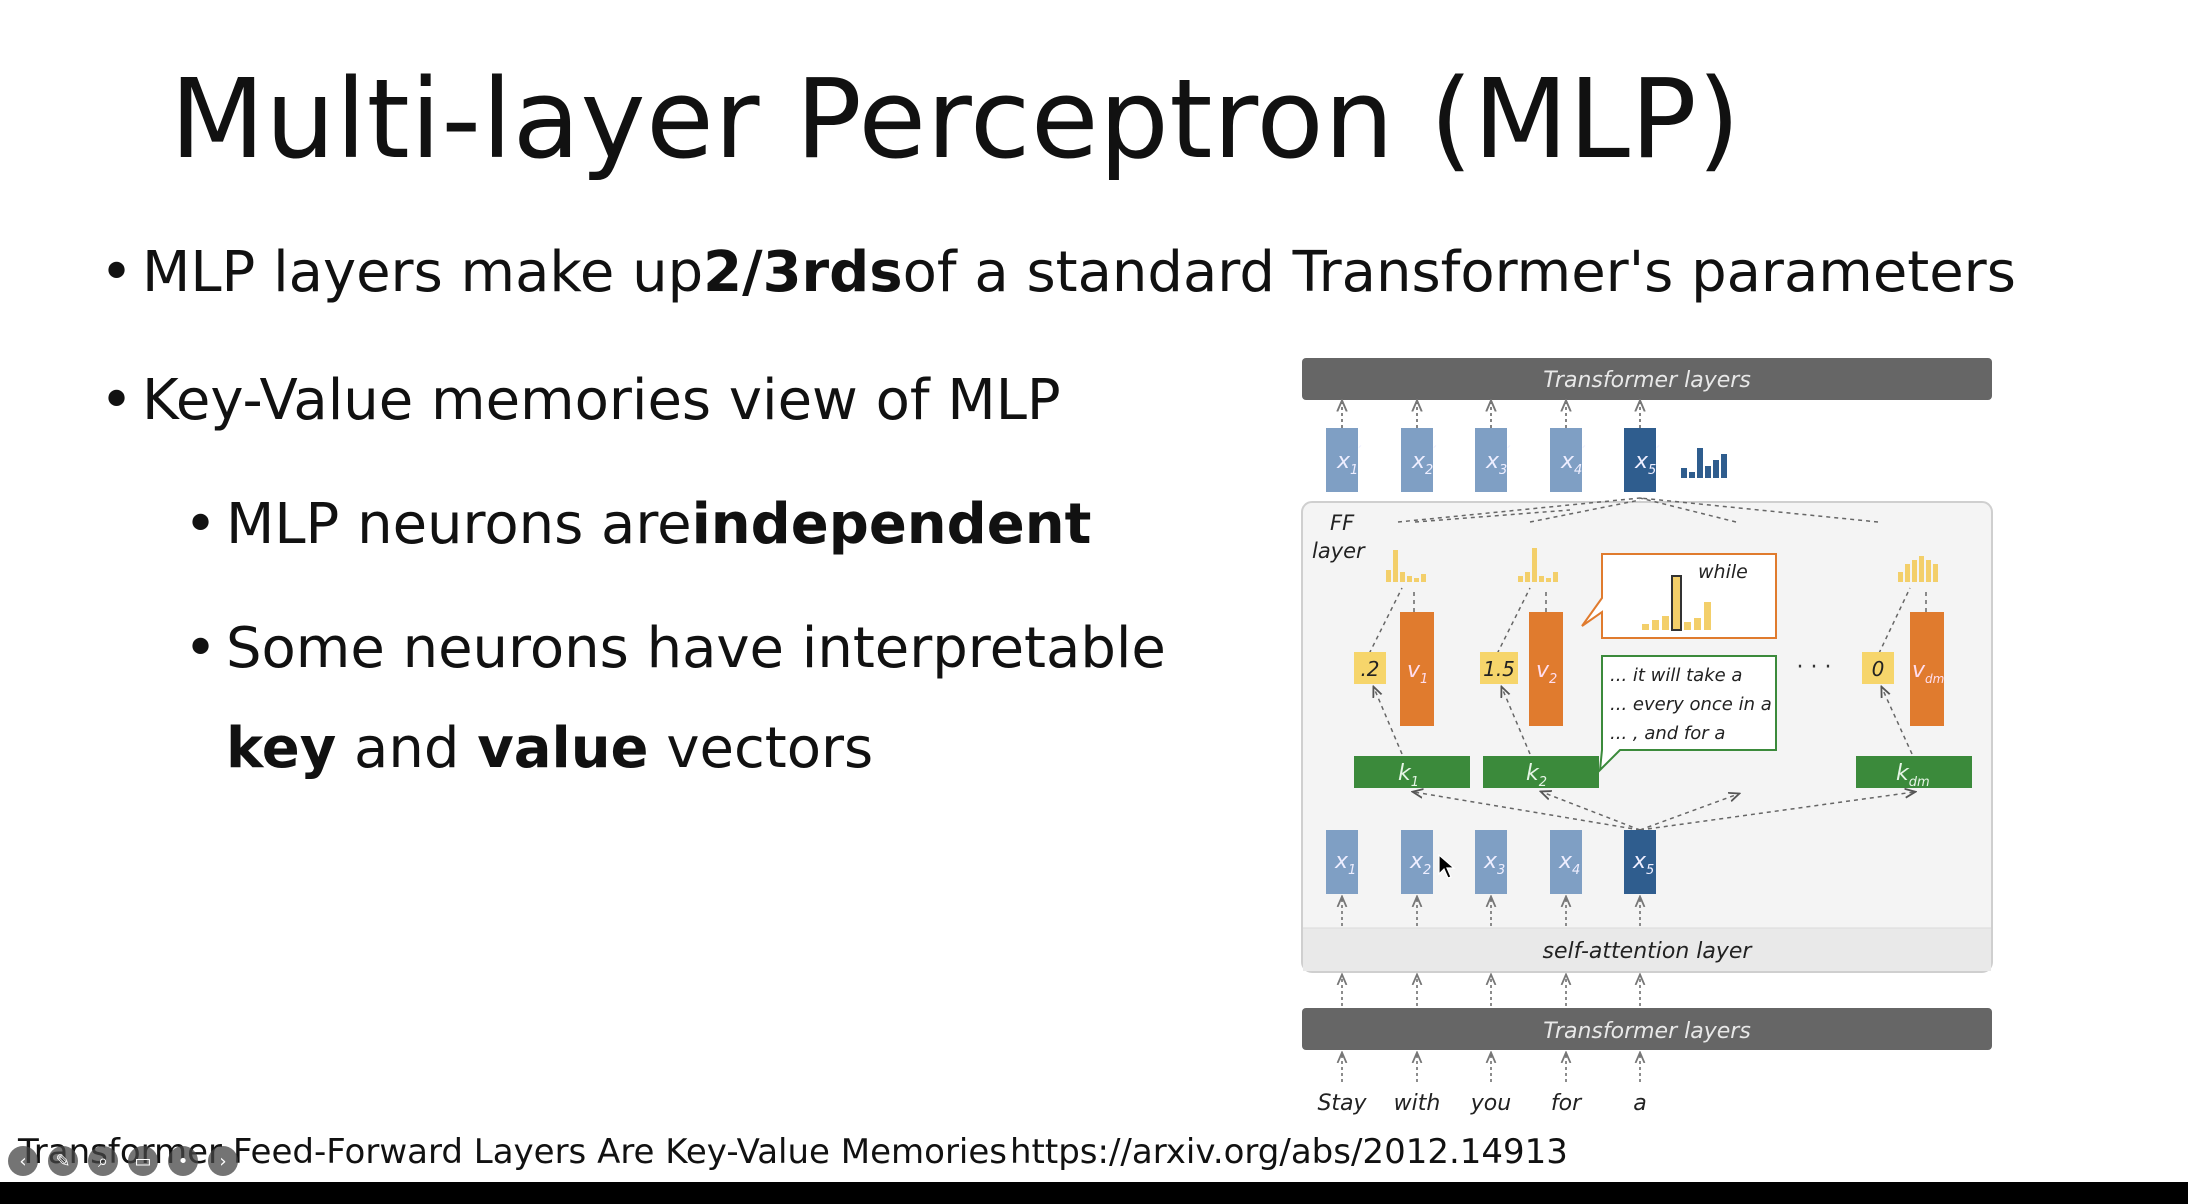 This screenshot has height=1204, width=2188. Describe the element at coordinates (1723, 572) in the screenshot. I see `value-callout-word: while` at that location.